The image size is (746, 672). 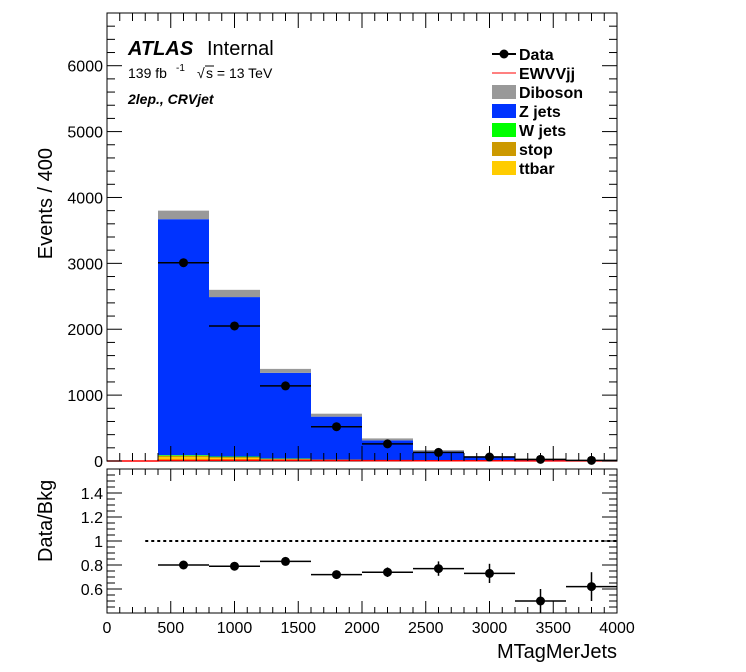 What do you see at coordinates (362, 628) in the screenshot?
I see `x-tick-label-2000: 2000` at bounding box center [362, 628].